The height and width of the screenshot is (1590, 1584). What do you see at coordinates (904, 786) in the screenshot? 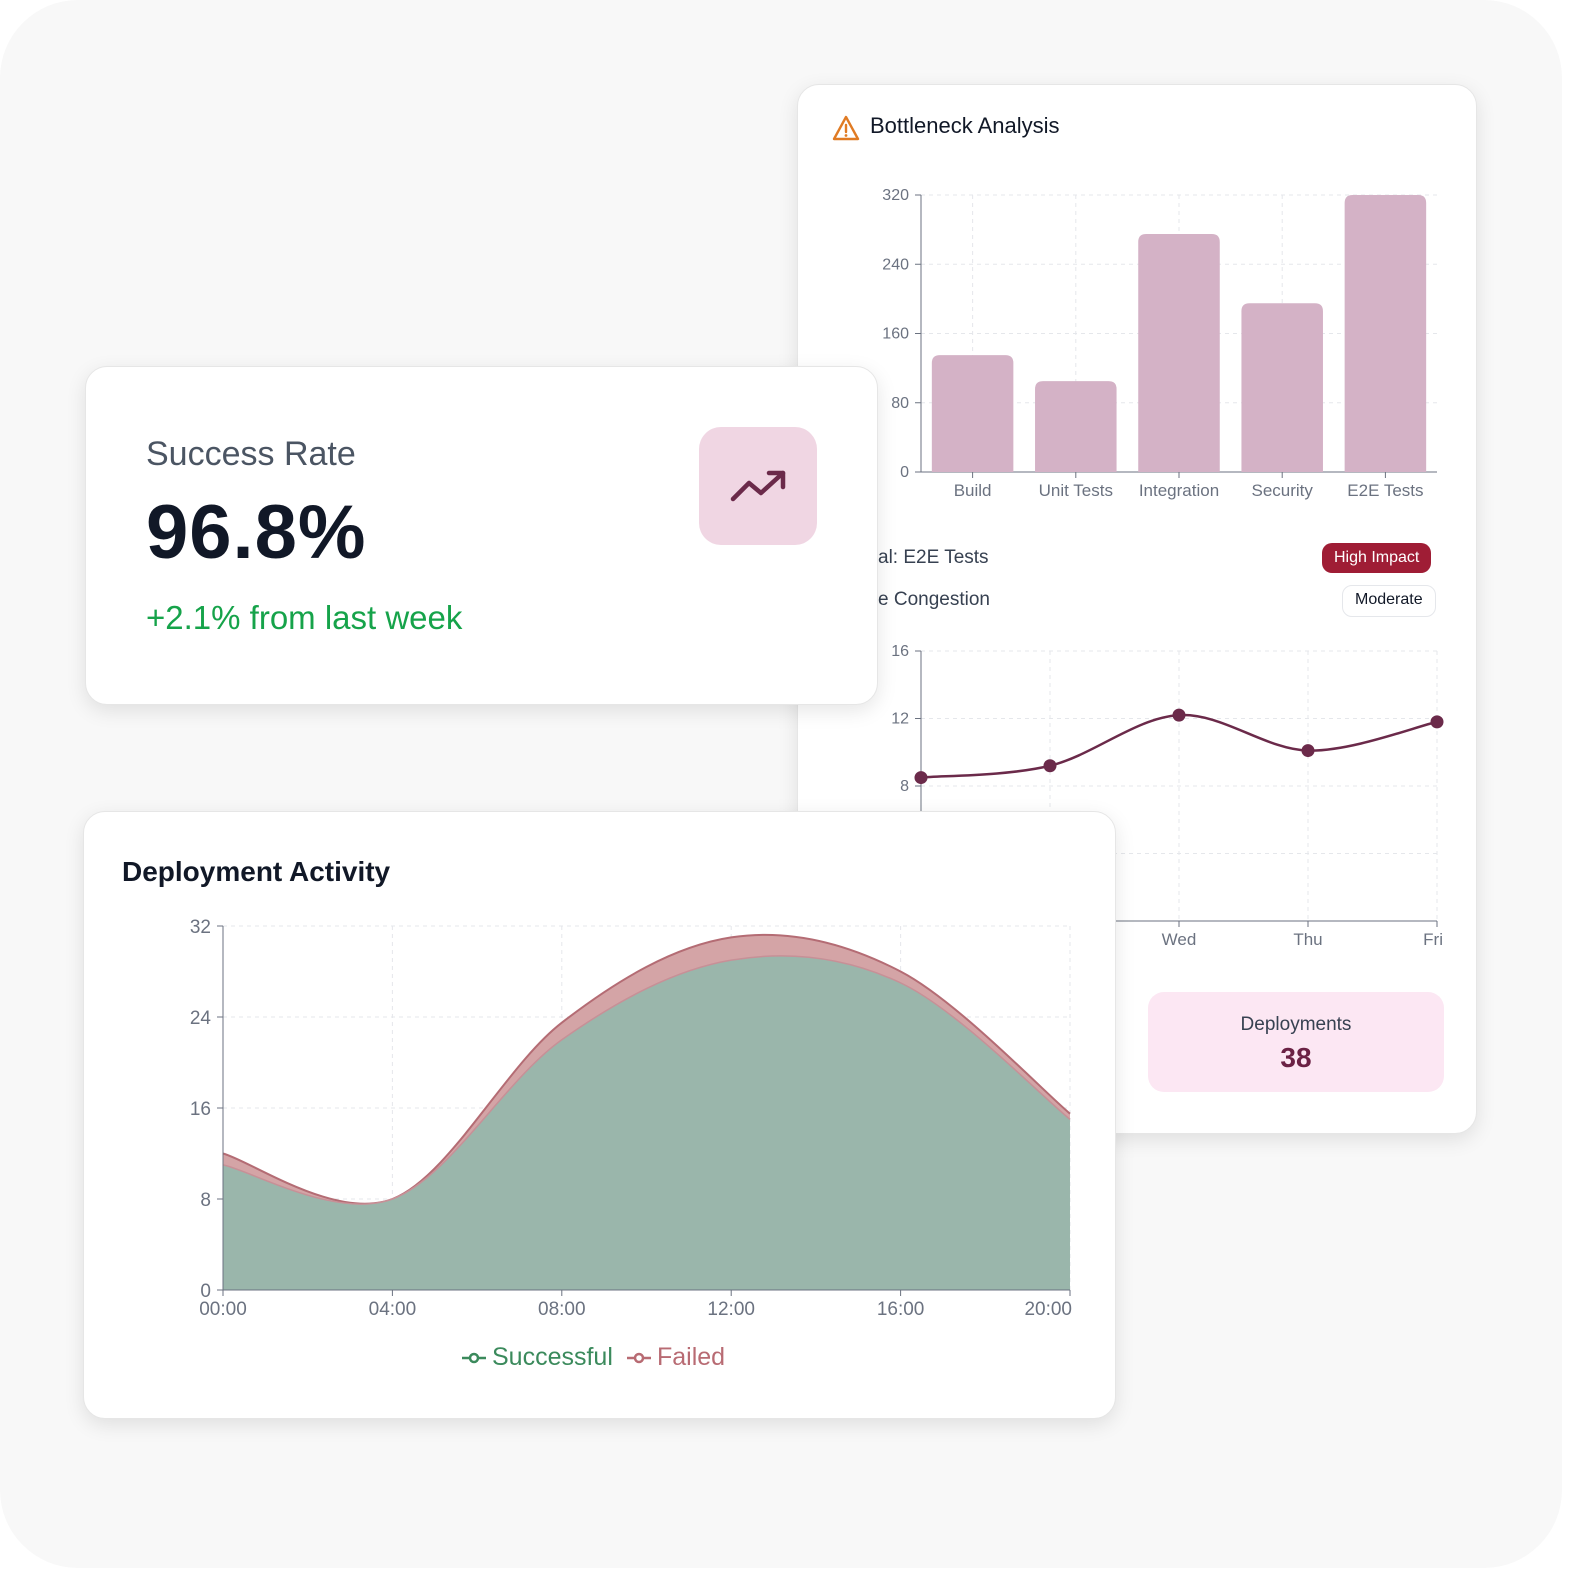
I see `line-y-tick-label: 8` at bounding box center [904, 786].